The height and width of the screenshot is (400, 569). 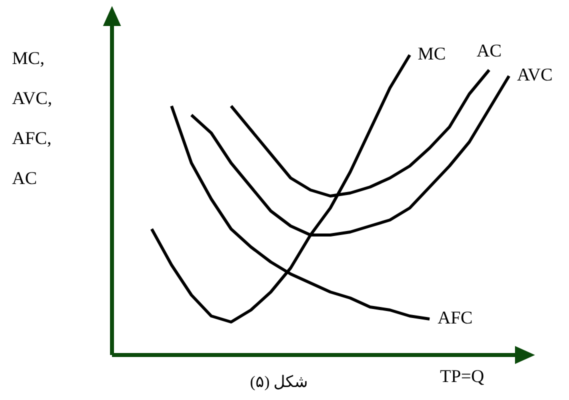 I want to click on series-label: AFC, so click(x=455, y=318).